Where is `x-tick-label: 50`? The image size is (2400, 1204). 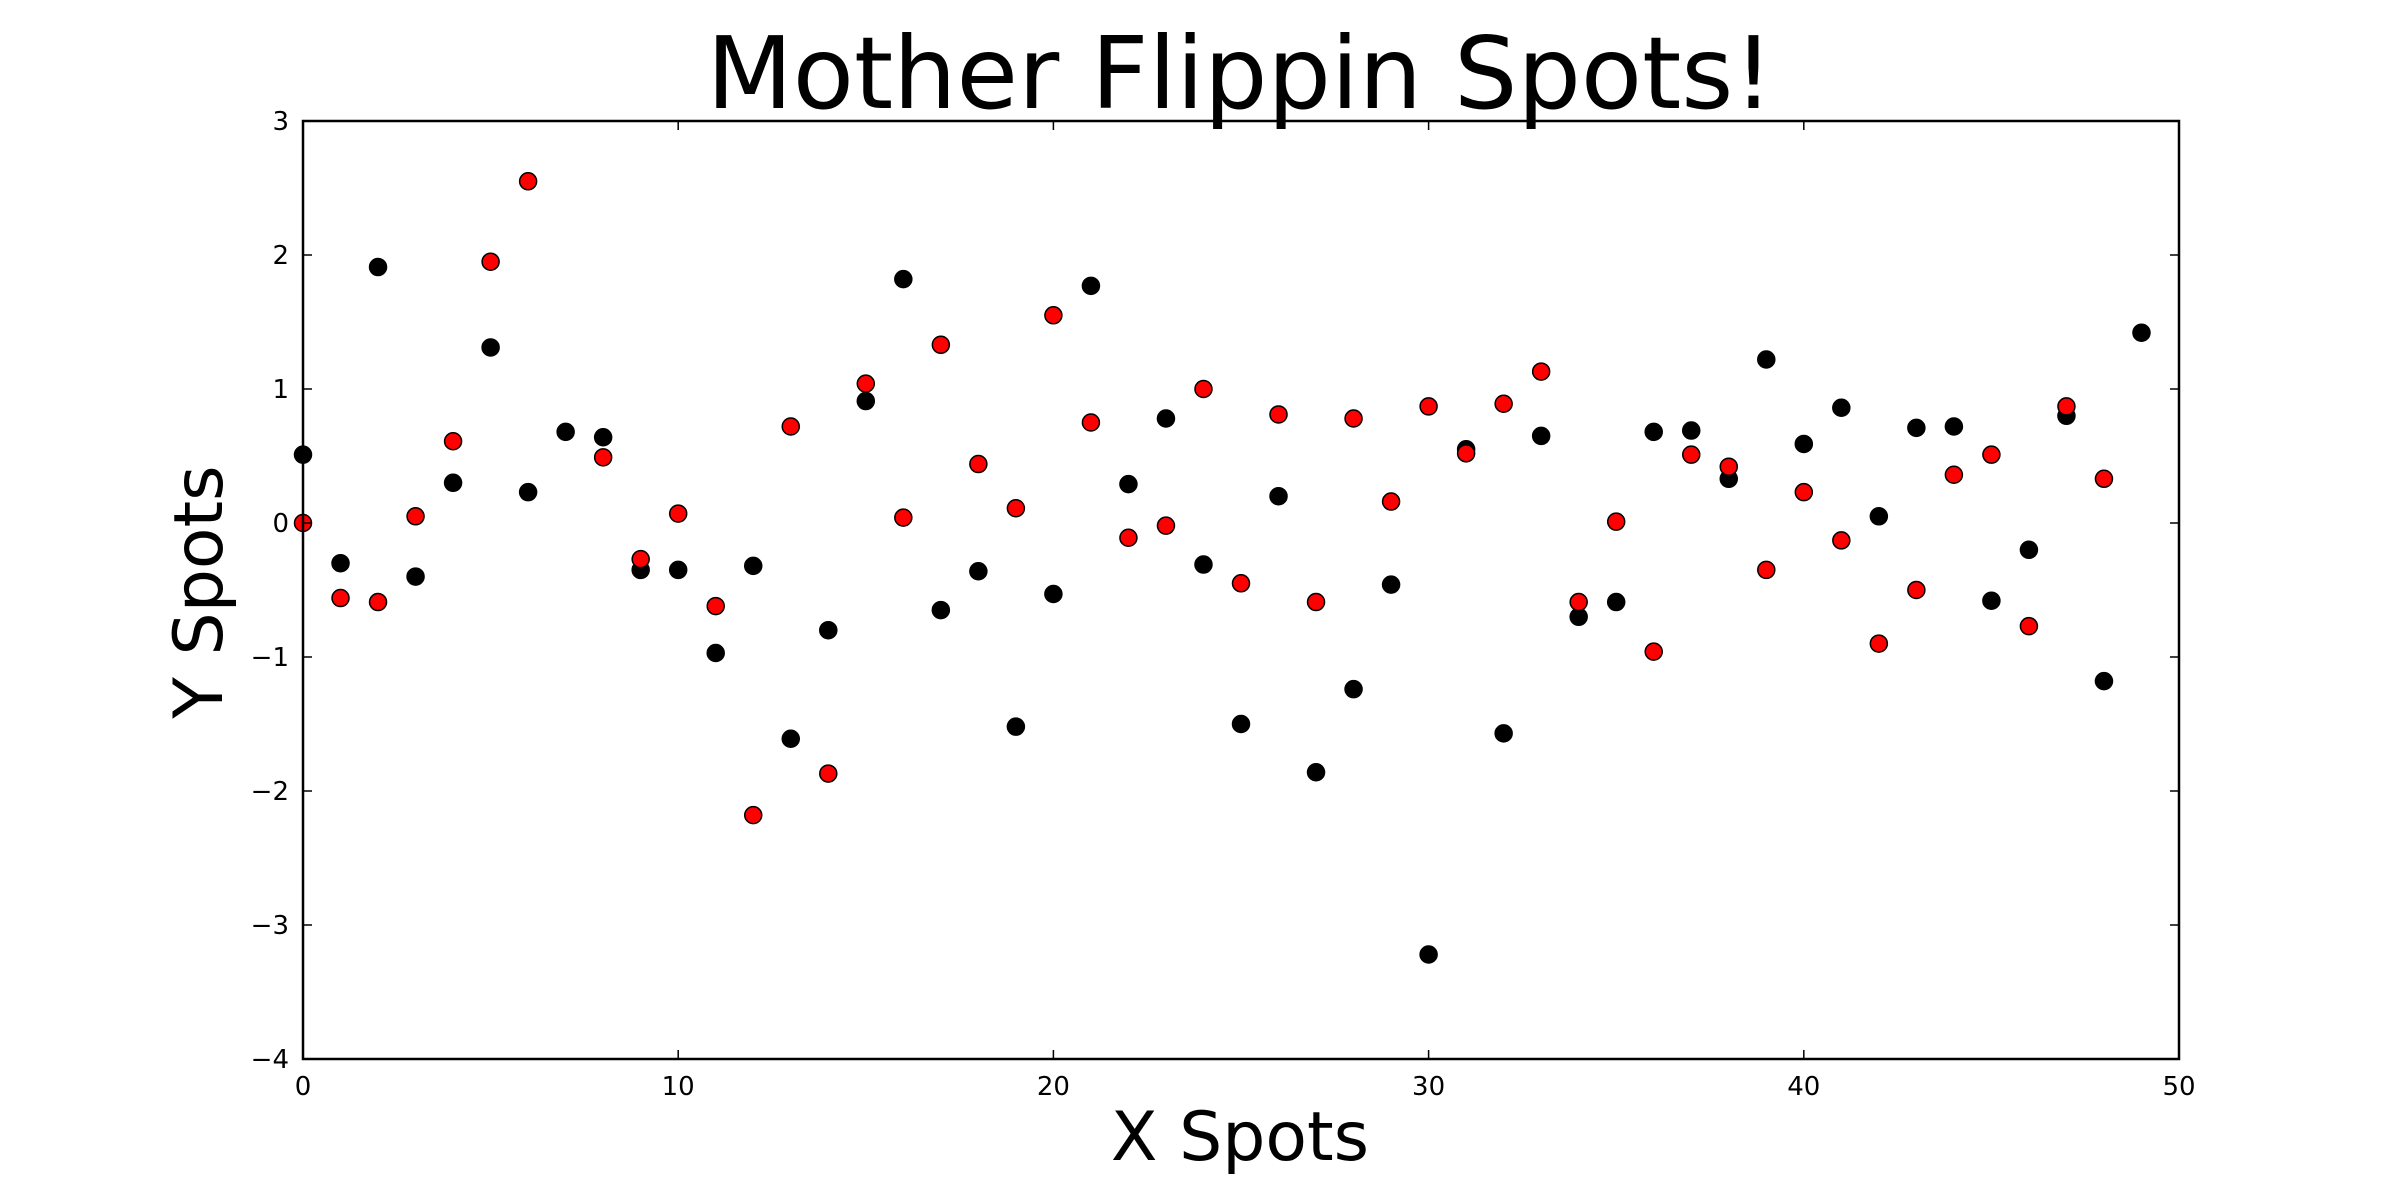
x-tick-label: 50 is located at coordinates (2178, 1087).